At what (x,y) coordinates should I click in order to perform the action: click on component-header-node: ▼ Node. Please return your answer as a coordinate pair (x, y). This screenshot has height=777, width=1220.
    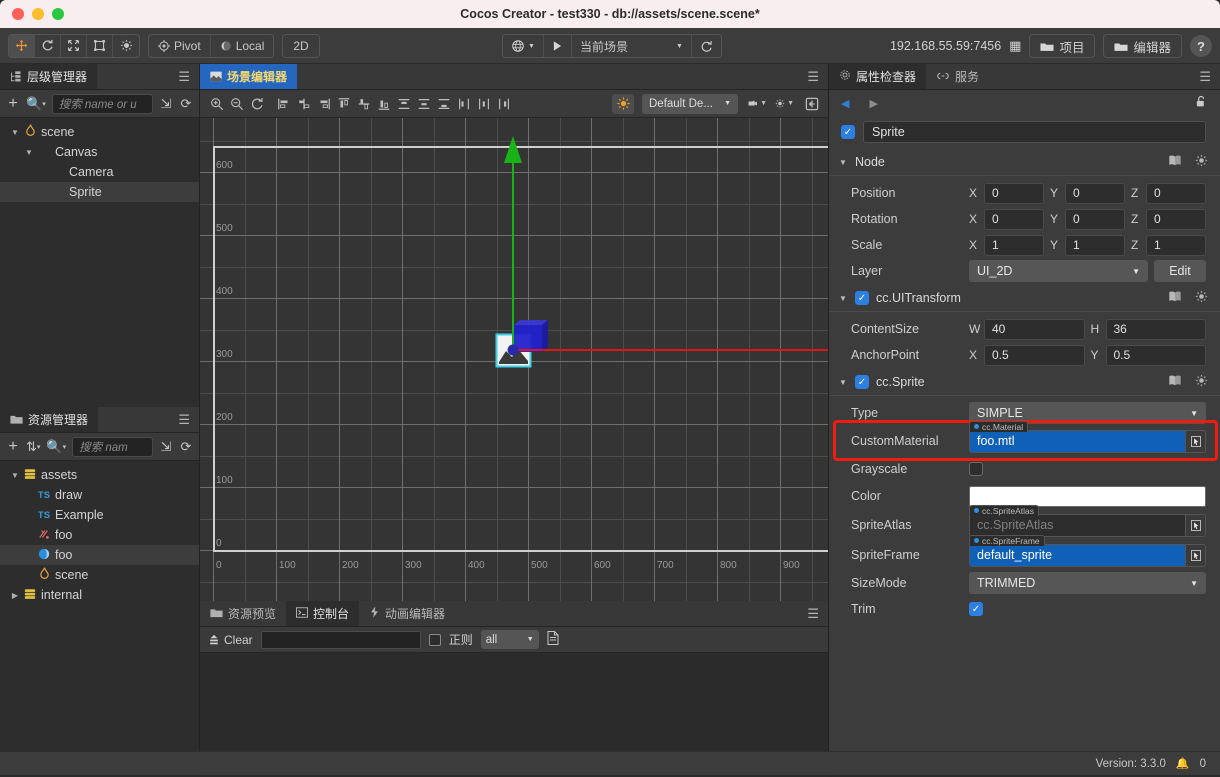
    Looking at the image, I should click on (1024, 162).